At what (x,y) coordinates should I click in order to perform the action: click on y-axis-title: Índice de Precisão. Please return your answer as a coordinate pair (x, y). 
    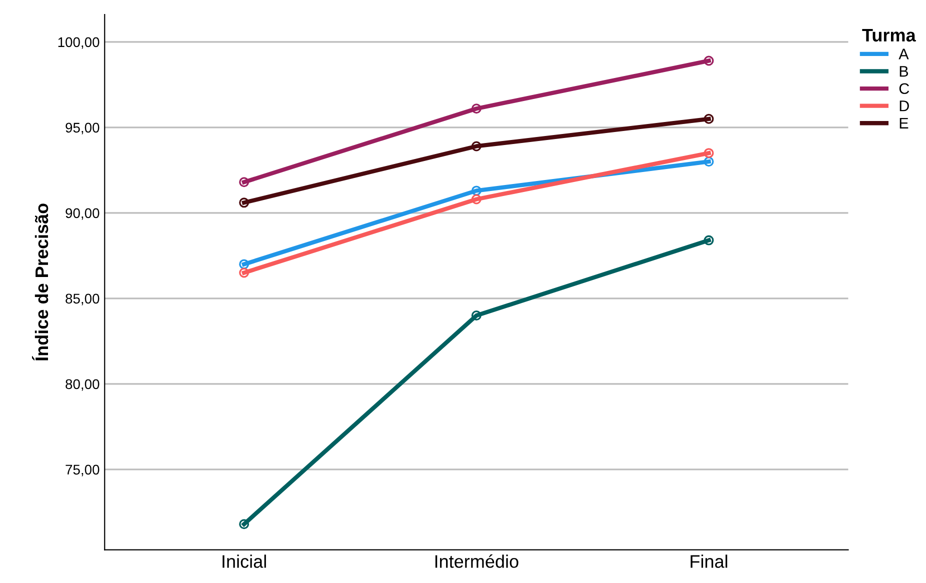
    Looking at the image, I should click on (40, 282).